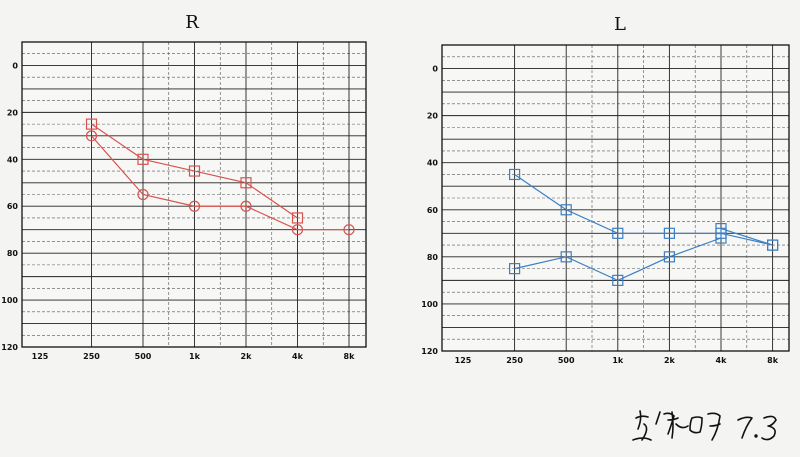  I want to click on chart-title: R, so click(192, 22).